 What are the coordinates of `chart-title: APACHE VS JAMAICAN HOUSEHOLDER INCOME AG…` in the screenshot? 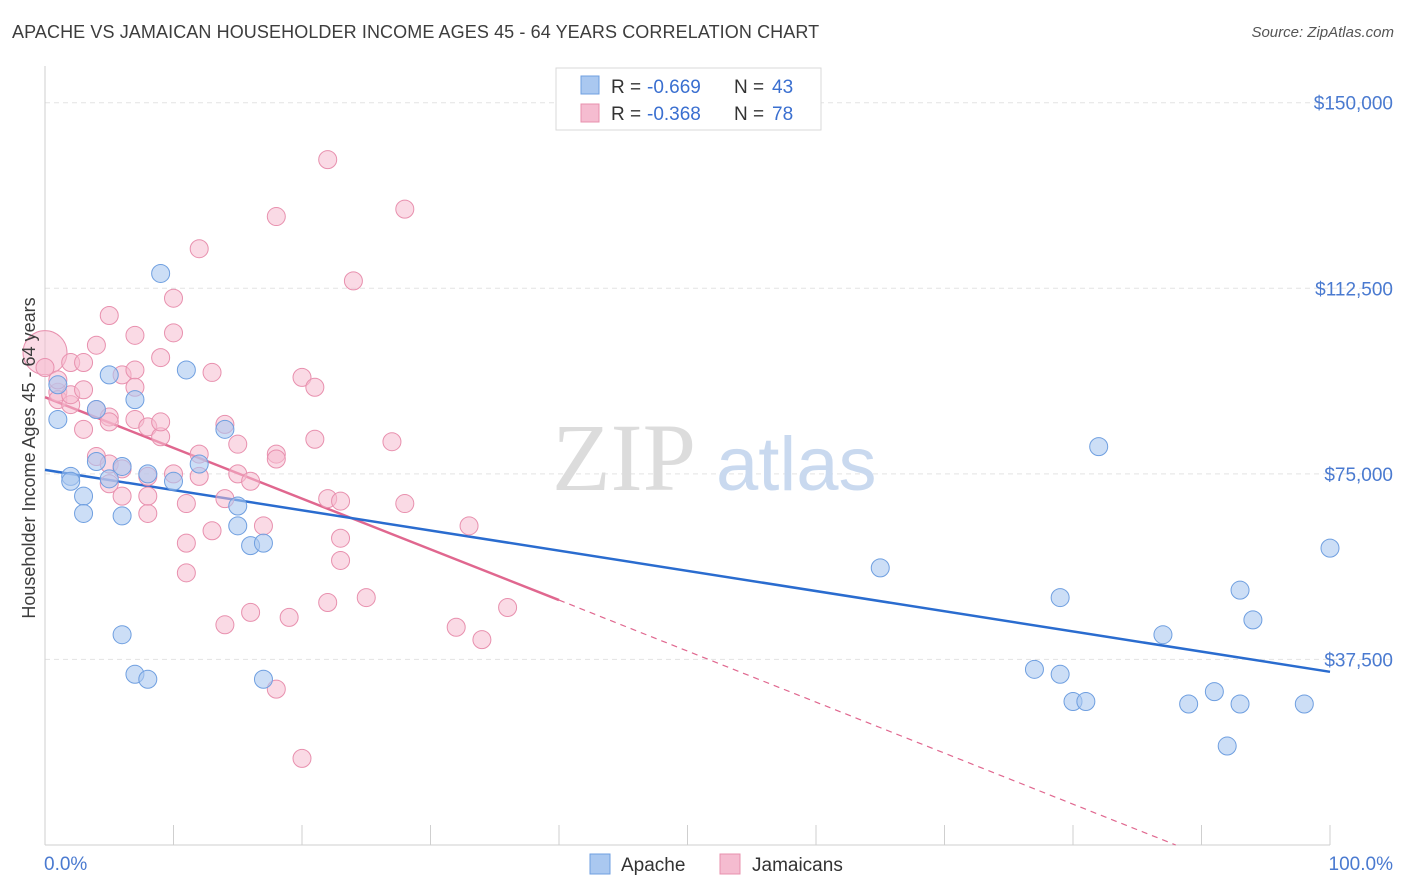 It's located at (416, 32).